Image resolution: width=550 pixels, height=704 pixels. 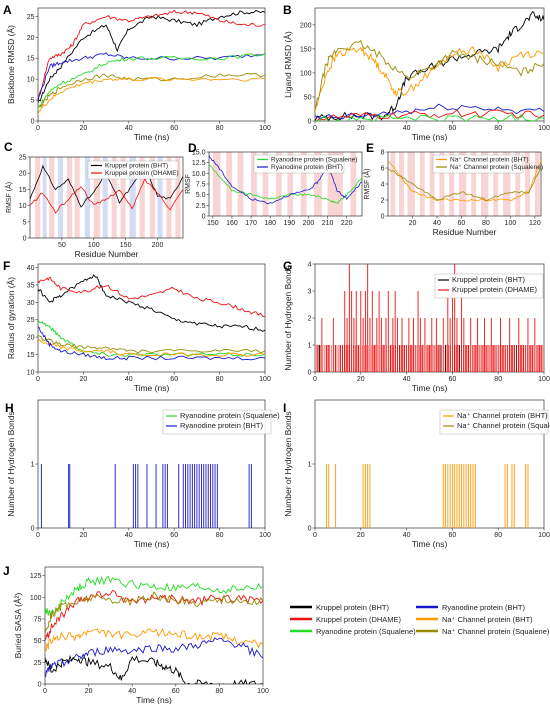 What do you see at coordinates (201, 206) in the screenshot?
I see `y-tick-label: 2.5` at bounding box center [201, 206].